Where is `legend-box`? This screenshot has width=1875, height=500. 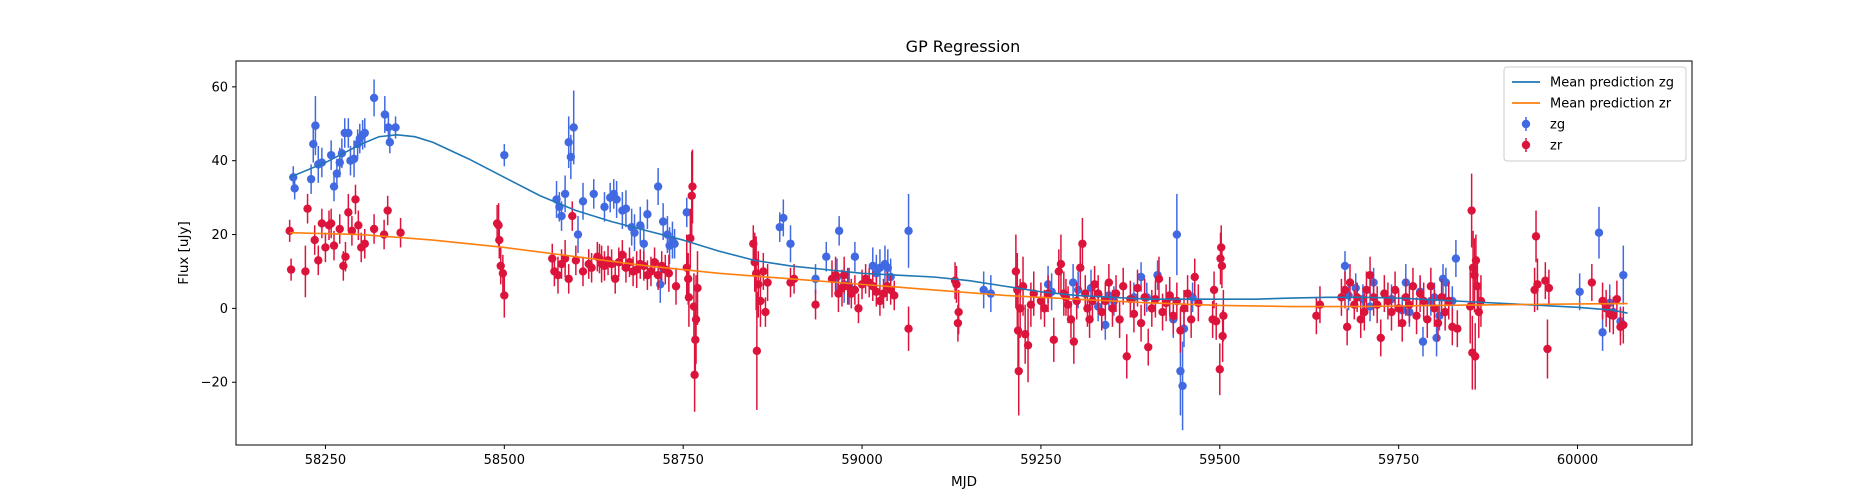 legend-box is located at coordinates (1595, 114).